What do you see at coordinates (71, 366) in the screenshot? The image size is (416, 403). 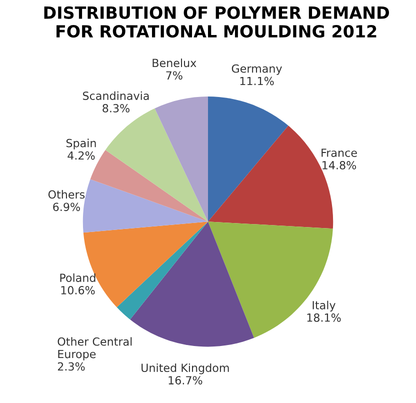 I see `data-label: 2.3%` at bounding box center [71, 366].